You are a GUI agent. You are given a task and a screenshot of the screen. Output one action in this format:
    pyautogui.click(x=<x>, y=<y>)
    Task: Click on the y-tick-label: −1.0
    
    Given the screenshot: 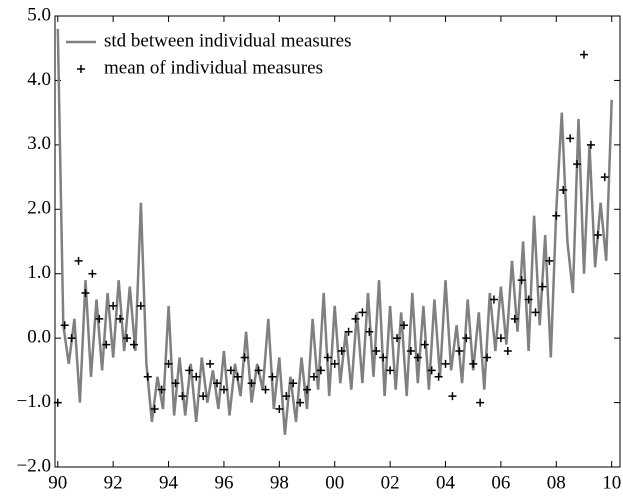 What is the action you would take?
    pyautogui.click(x=34, y=401)
    